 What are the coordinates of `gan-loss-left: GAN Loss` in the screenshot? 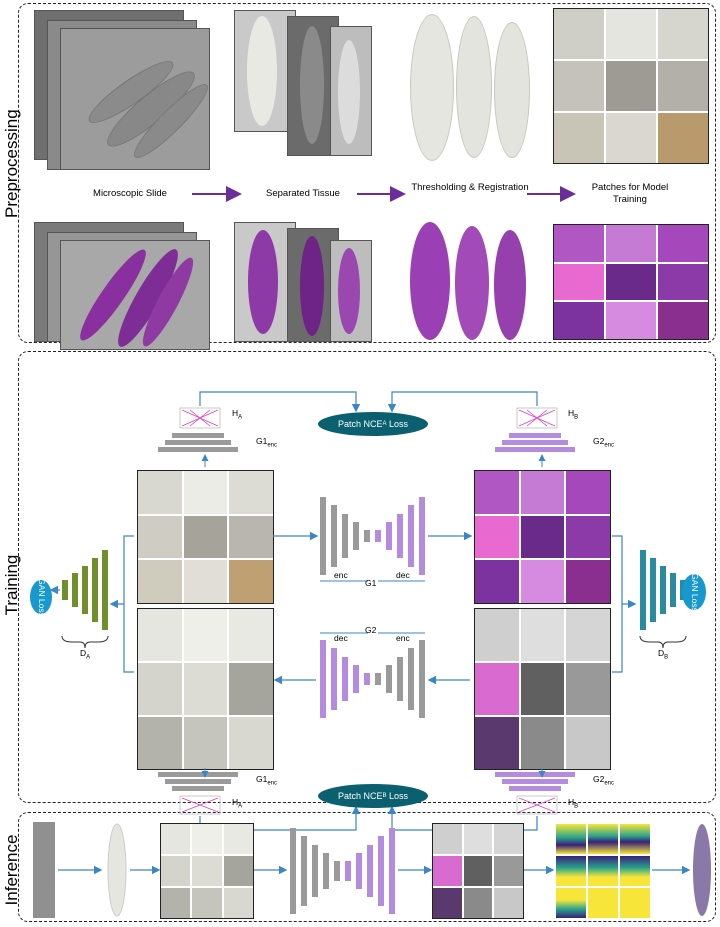 It's located at (41, 597).